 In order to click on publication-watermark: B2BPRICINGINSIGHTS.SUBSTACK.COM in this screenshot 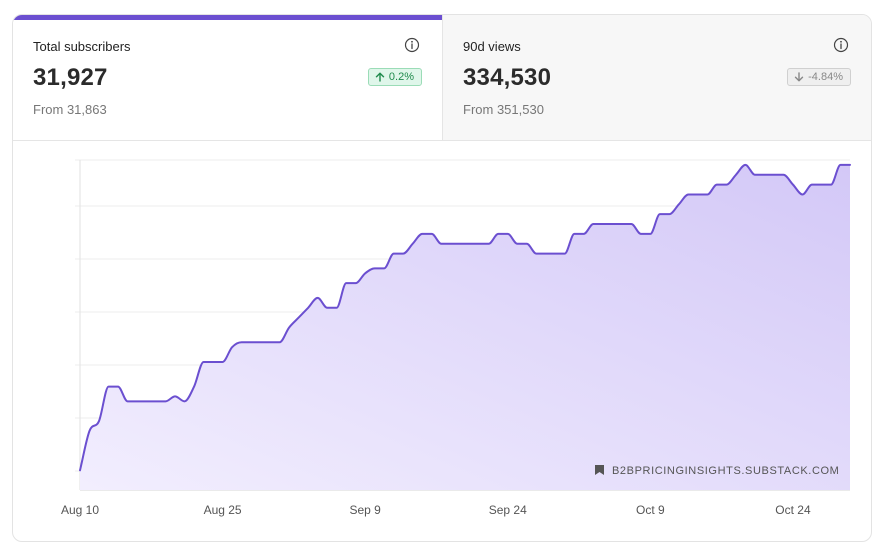, I will do `click(717, 471)`.